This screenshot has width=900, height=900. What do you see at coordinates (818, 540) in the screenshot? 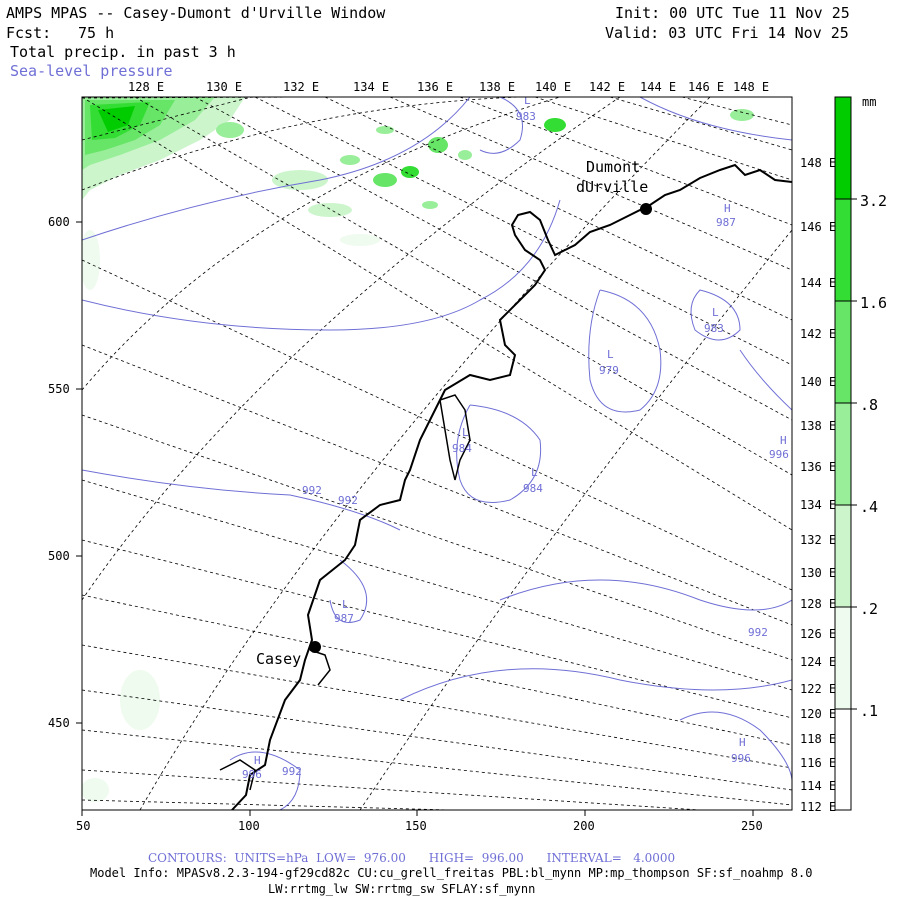
I see `right-label: 132 E` at bounding box center [818, 540].